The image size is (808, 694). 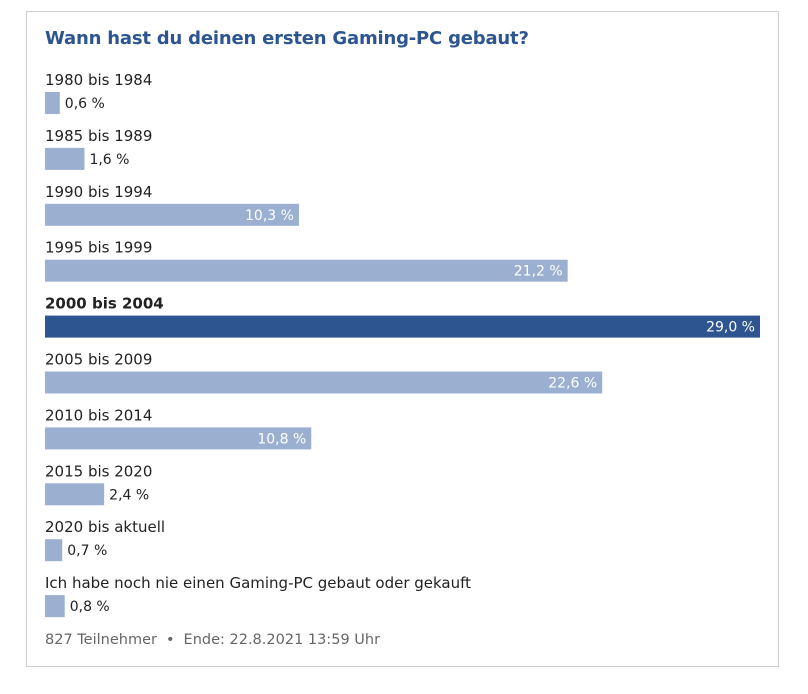 I want to click on bar-value-label: 10,8 %, so click(x=281, y=439).